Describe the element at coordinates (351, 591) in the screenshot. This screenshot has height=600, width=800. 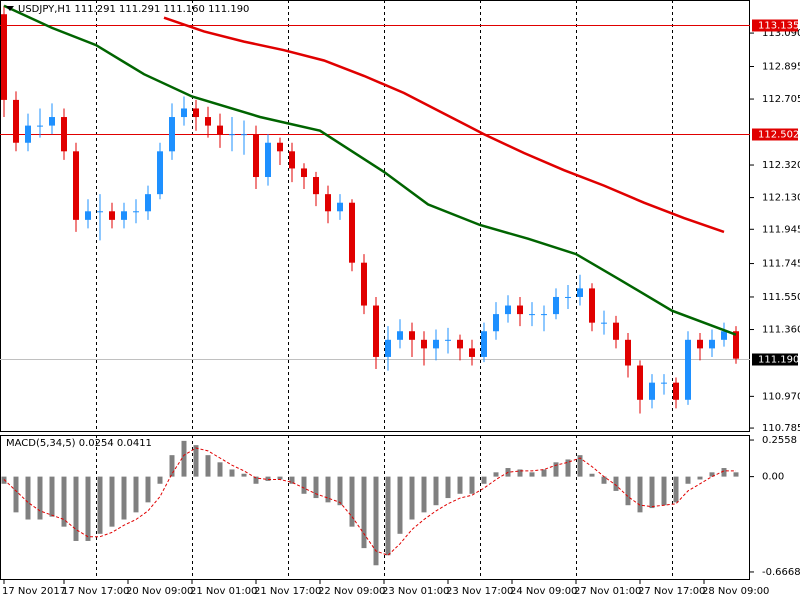
I see `x-tick-label: 22 Nov 09:00` at that location.